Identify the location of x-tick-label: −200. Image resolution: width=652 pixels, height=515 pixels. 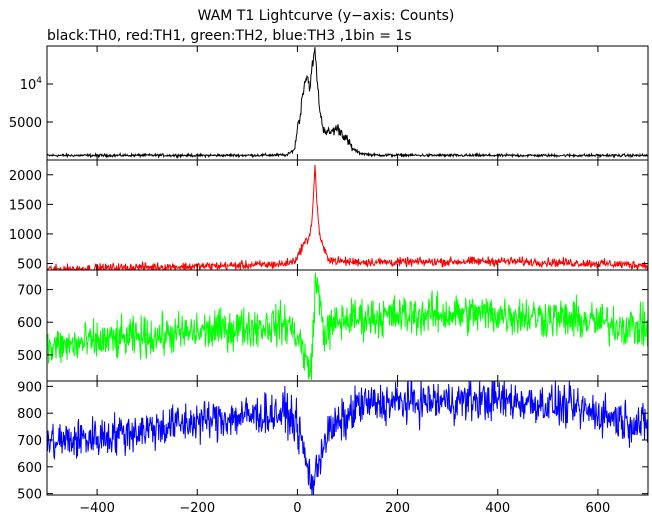
(197, 508).